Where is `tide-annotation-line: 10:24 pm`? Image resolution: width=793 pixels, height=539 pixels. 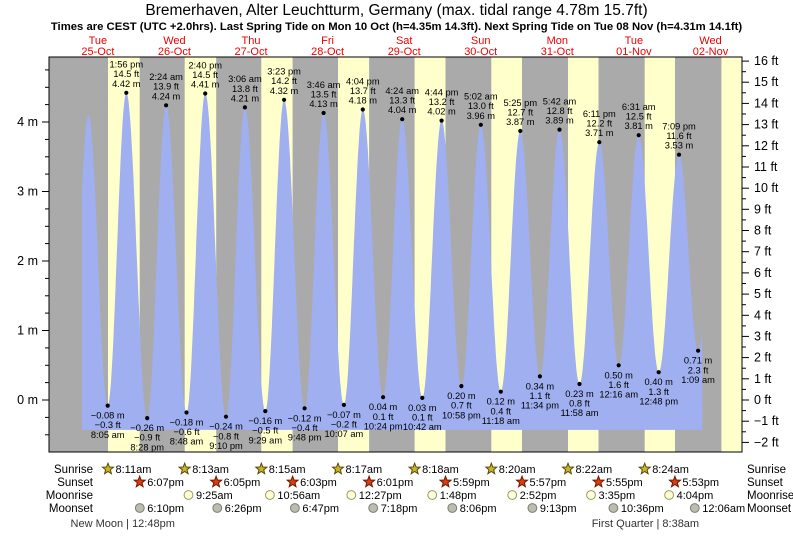
tide-annotation-line: 10:24 pm is located at coordinates (383, 426).